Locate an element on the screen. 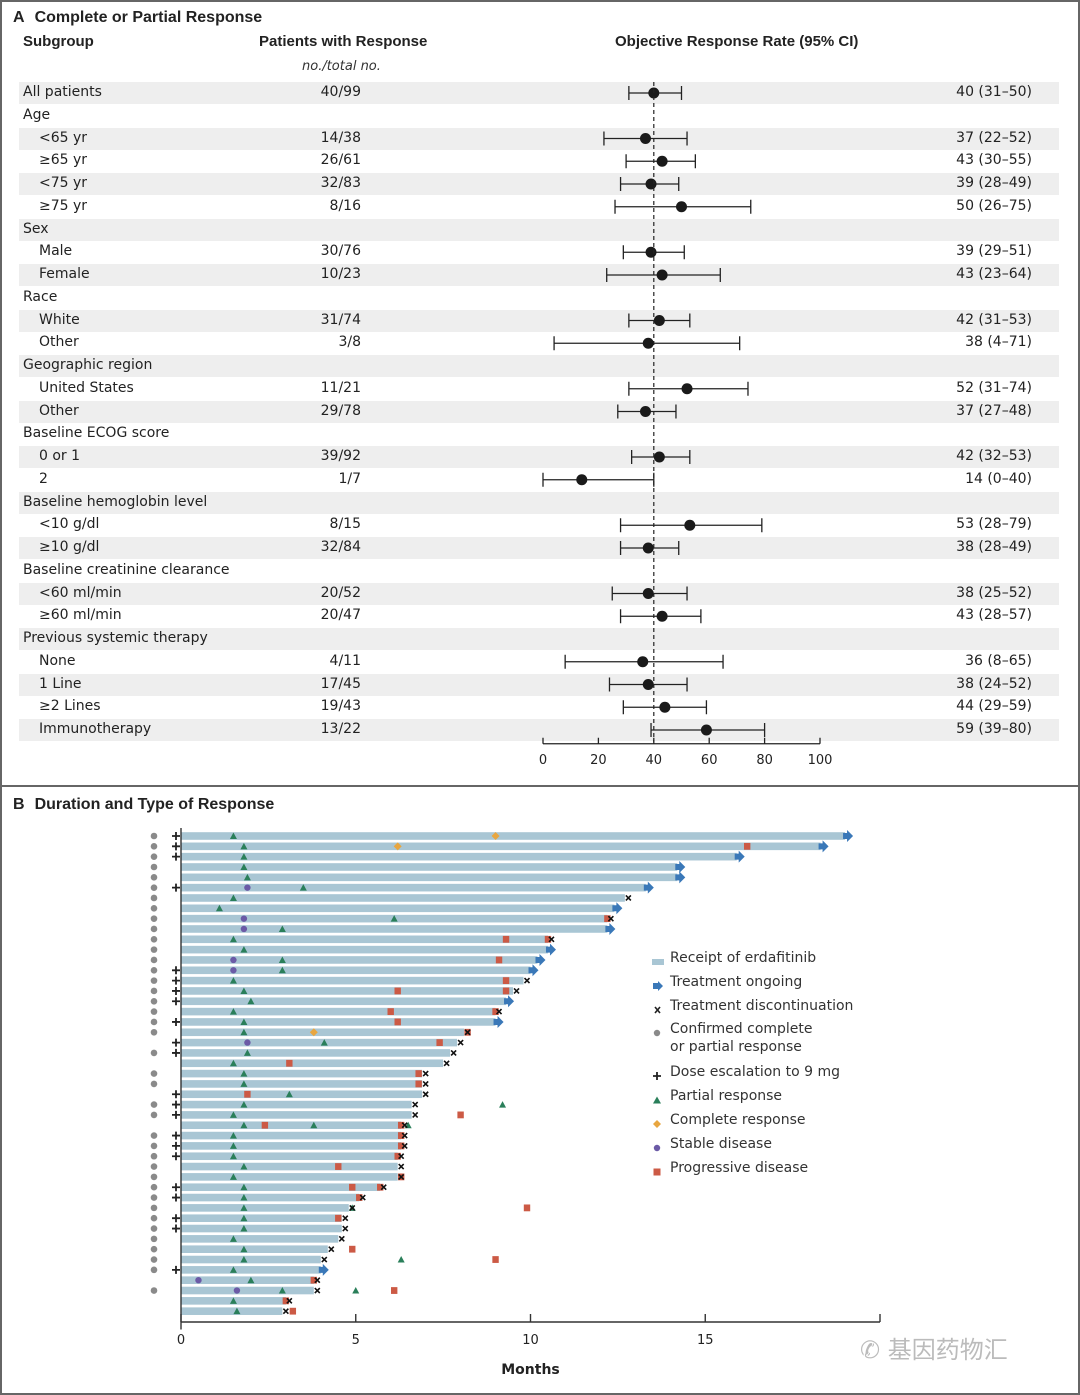  watermark-text: 基因药物汇 is located at coordinates (947, 1350).